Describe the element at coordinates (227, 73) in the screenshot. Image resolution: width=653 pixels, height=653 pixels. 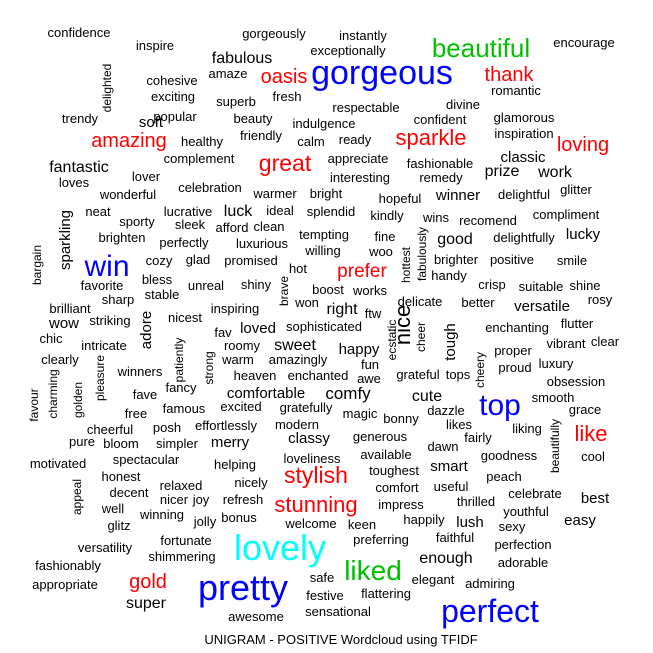
I see `word-amaze: amaze` at that location.